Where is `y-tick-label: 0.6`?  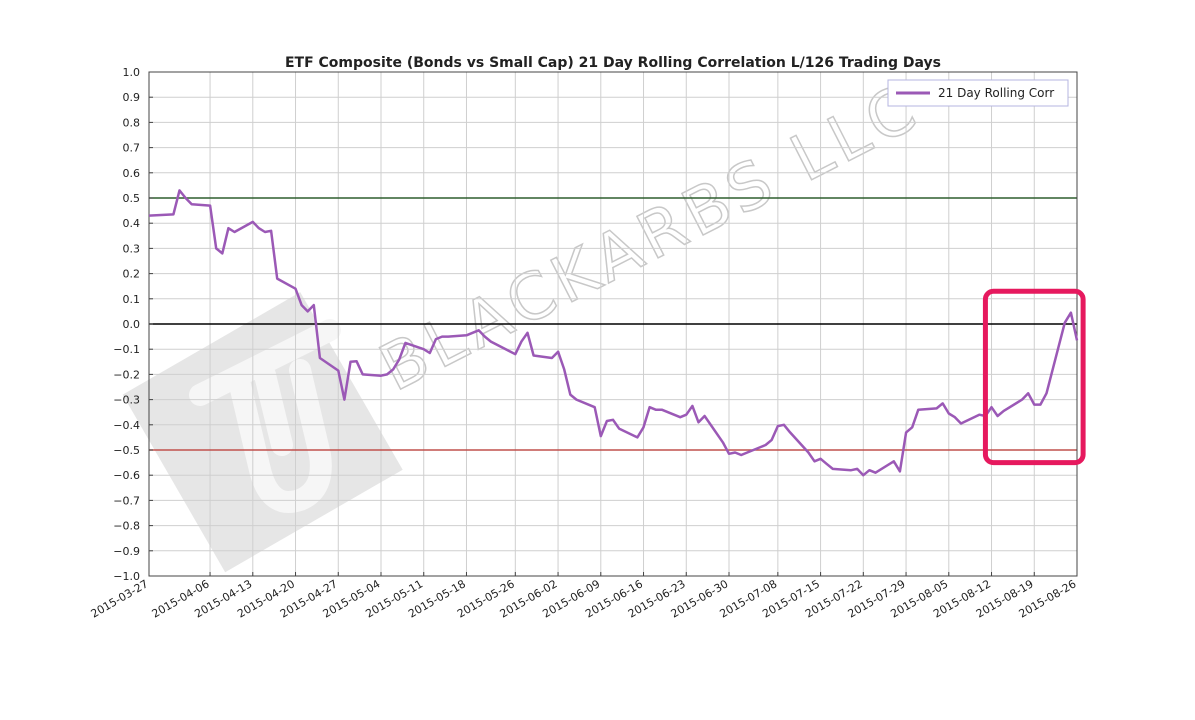
y-tick-label: 0.6 is located at coordinates (132, 173).